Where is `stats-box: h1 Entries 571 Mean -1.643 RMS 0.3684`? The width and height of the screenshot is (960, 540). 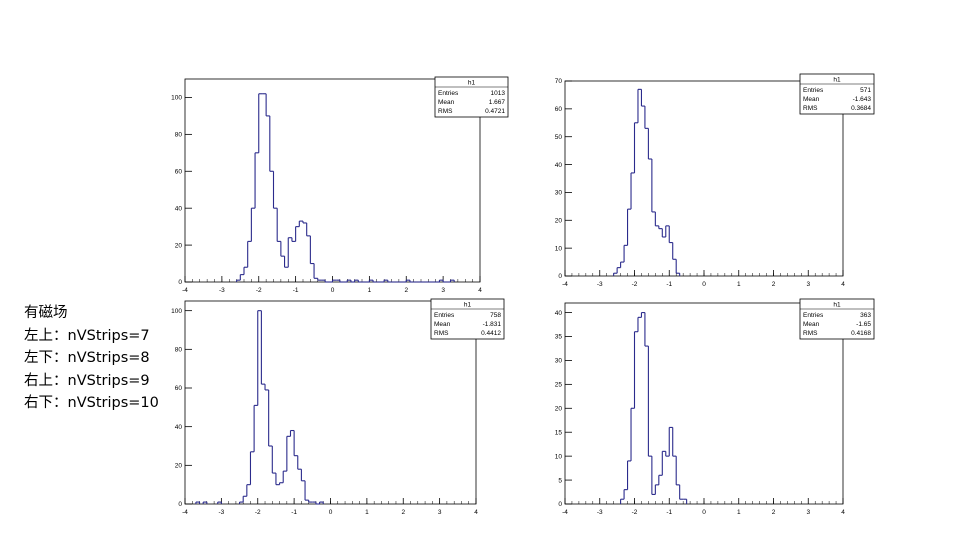 stats-box: h1 Entries 571 Mean -1.643 RMS 0.3684 is located at coordinates (837, 94).